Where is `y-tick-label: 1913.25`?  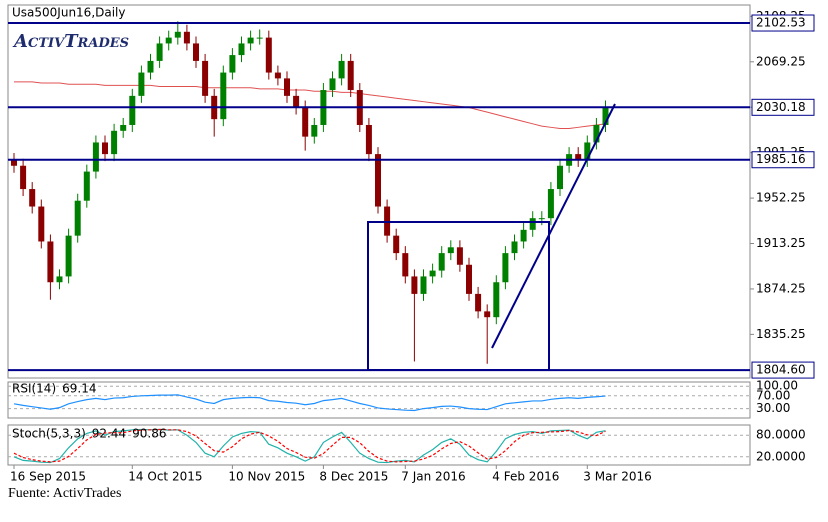
y-tick-label: 1913.25 is located at coordinates (781, 243).